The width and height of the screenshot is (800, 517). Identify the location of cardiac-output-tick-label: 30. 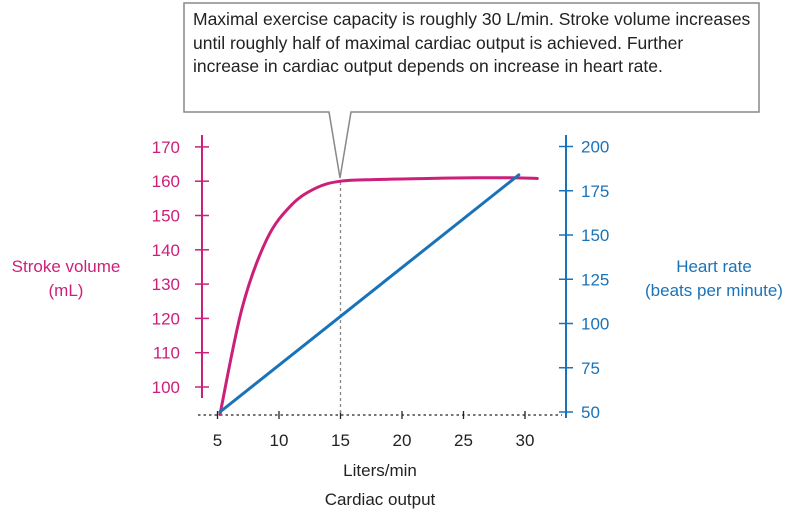
(525, 440).